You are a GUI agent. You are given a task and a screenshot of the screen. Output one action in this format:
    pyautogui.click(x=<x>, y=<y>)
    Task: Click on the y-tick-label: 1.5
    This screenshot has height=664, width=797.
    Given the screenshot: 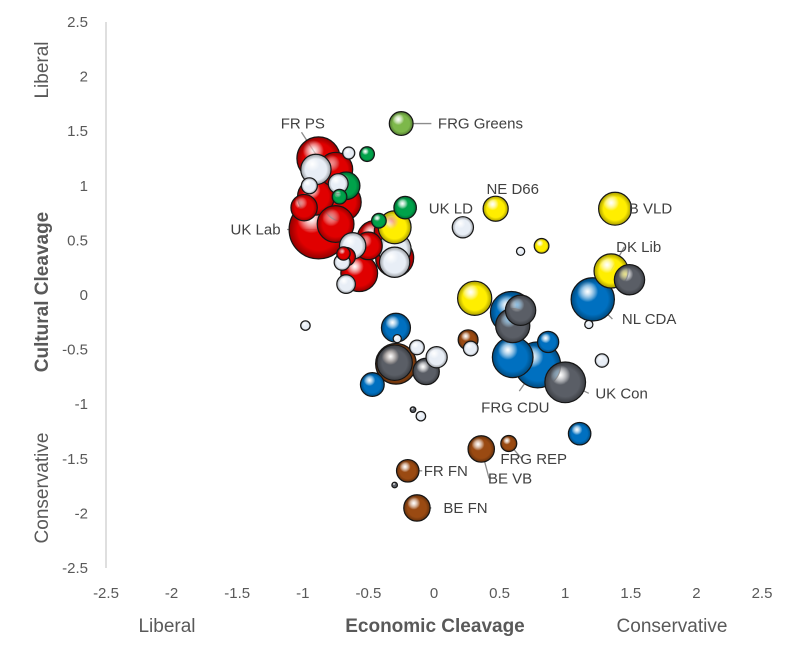 What is the action you would take?
    pyautogui.click(x=77, y=131)
    